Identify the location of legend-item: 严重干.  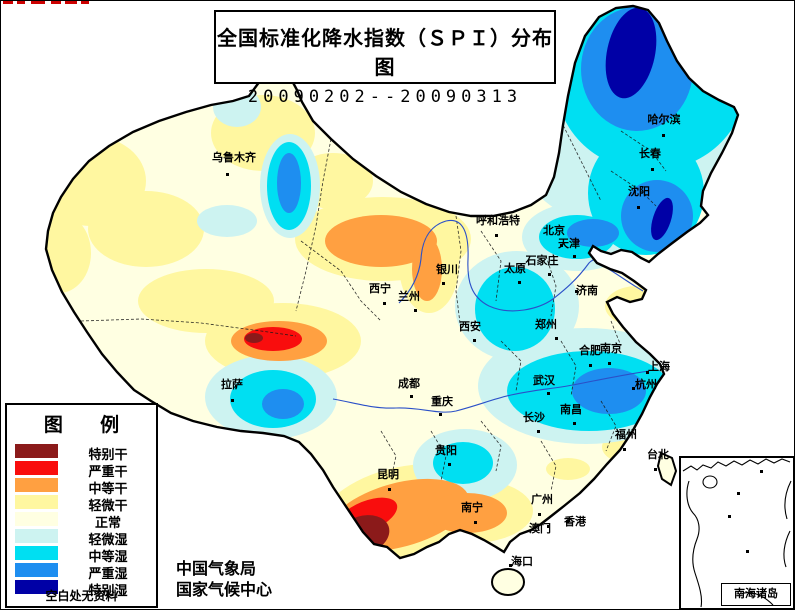
(81, 469).